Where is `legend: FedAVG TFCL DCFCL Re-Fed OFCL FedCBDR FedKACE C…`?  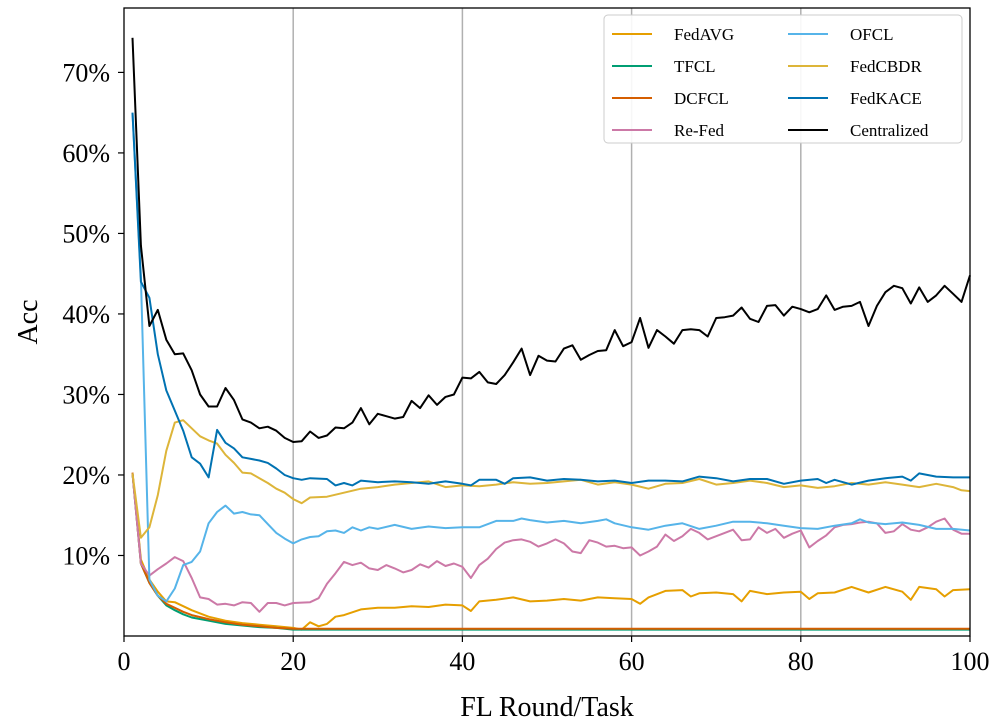 legend: FedAVG TFCL DCFCL Re-Fed OFCL FedCBDR FedKACE C… is located at coordinates (783, 79).